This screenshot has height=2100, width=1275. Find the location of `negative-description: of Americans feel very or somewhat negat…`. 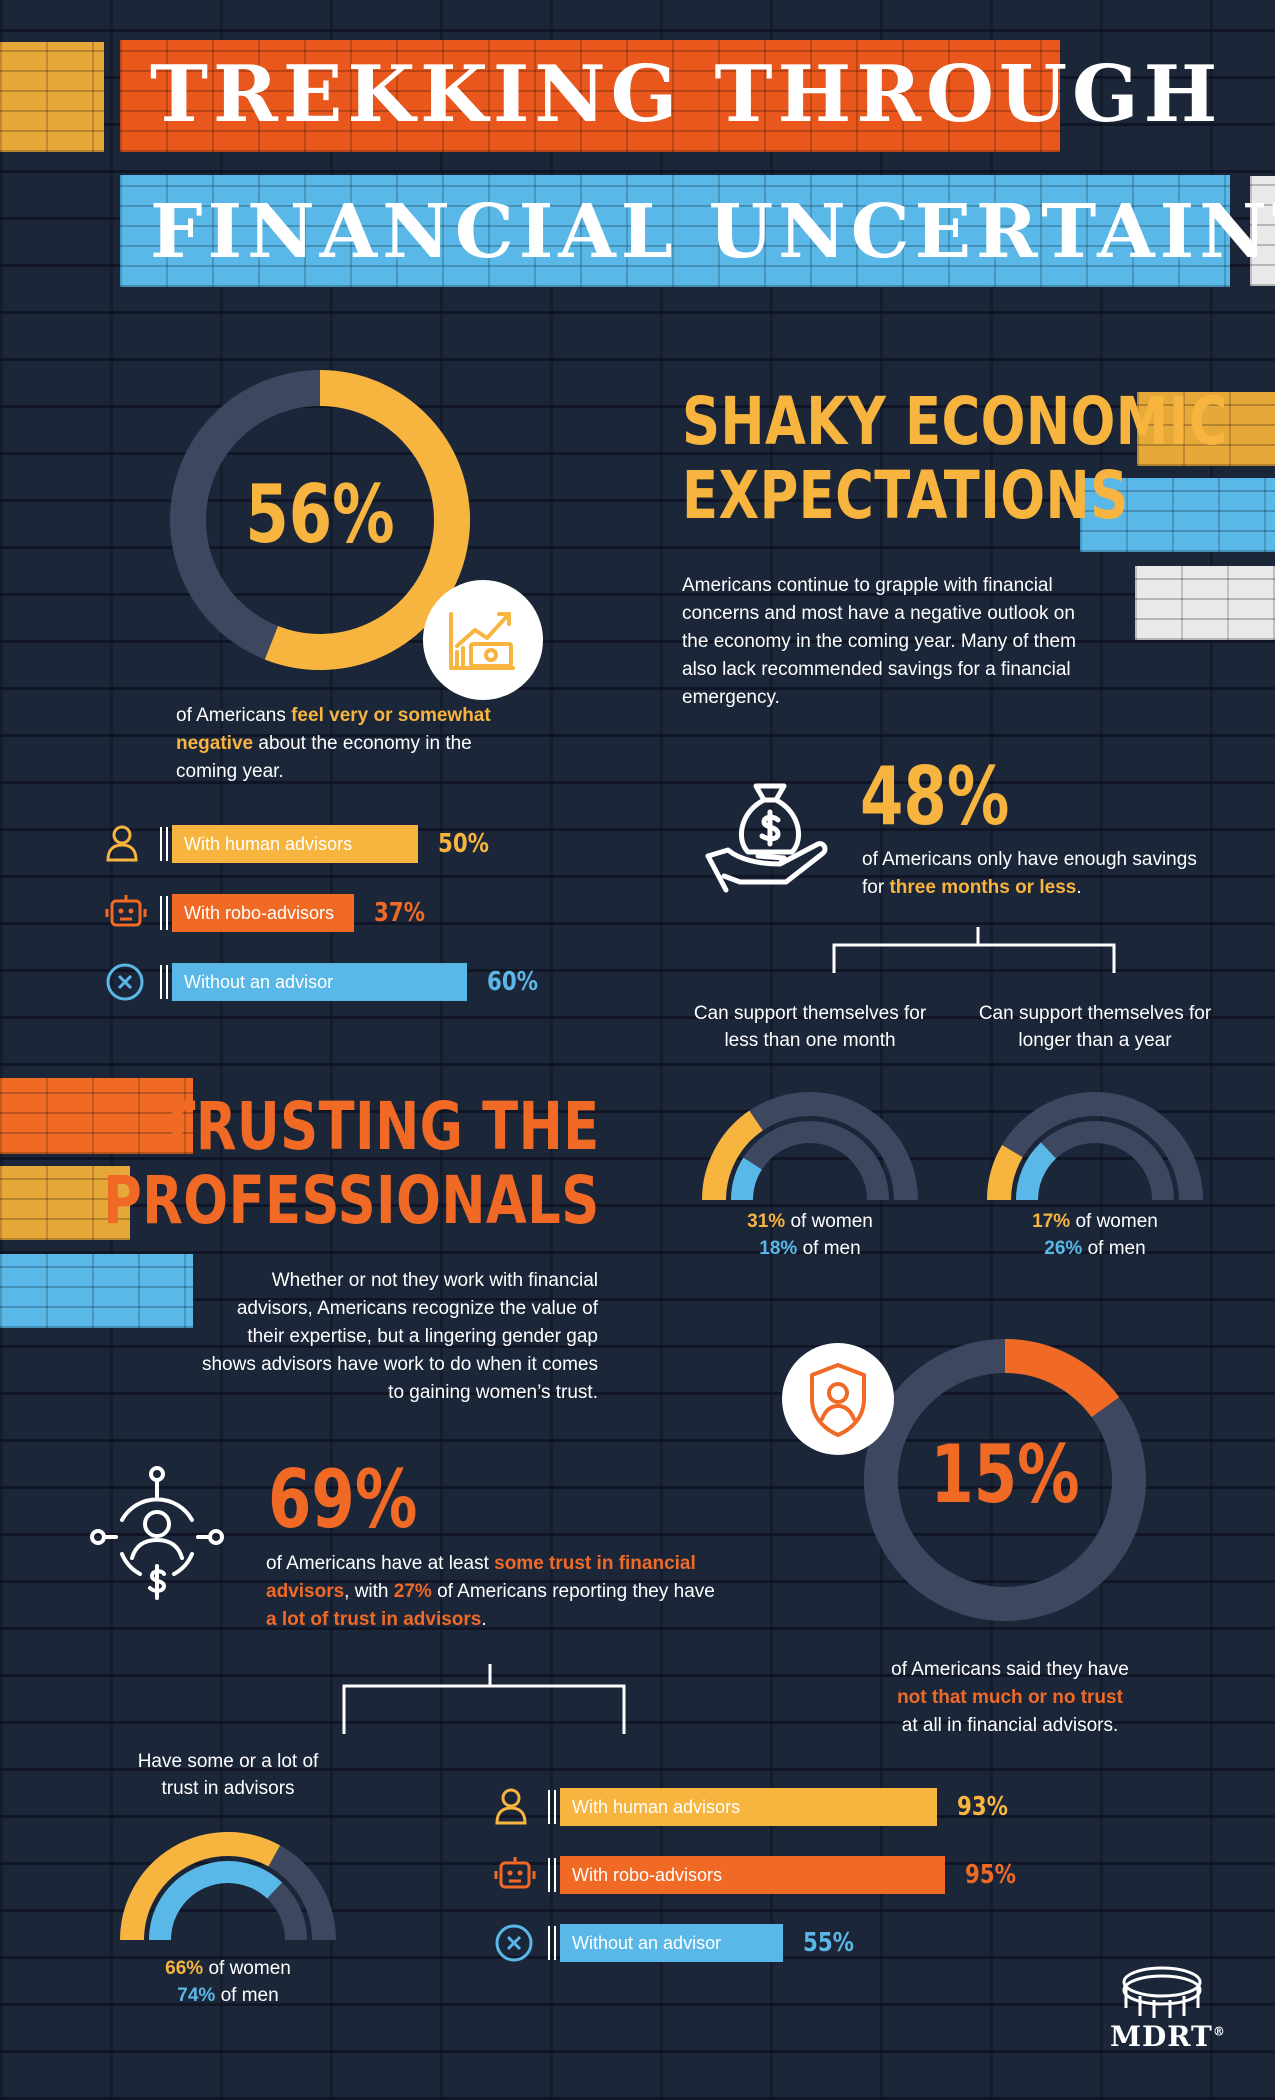

negative-description: of Americans feel very or somewhat negat… is located at coordinates (333, 743).